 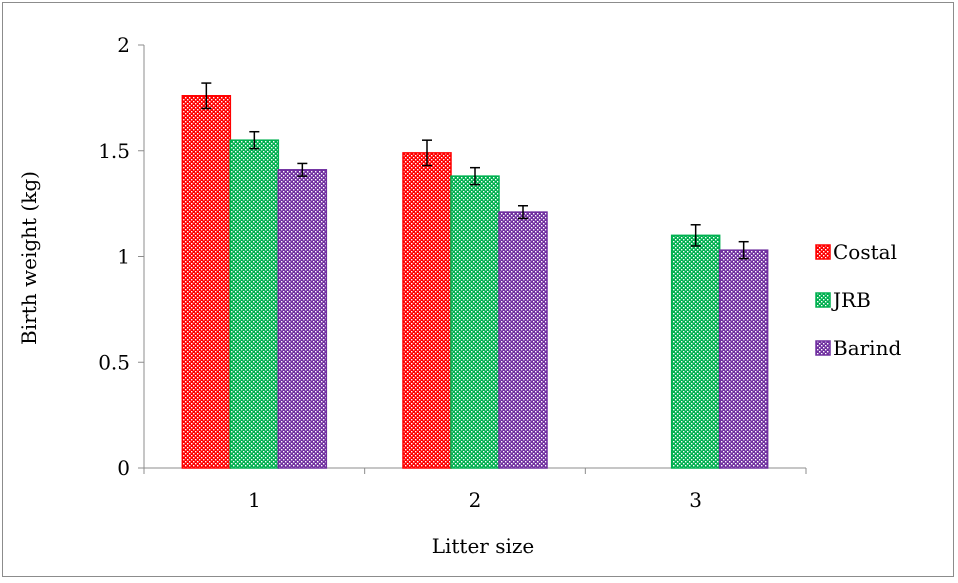 I want to click on y-axis-label: Birth weight (kg), so click(x=29, y=258).